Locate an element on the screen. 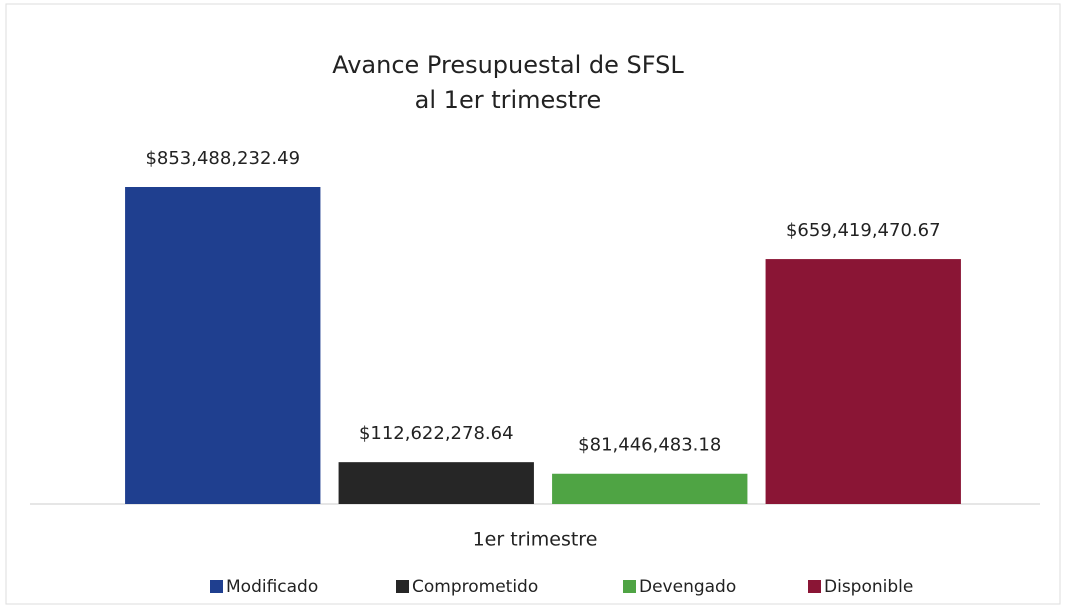 The image size is (1066, 610). x-tick-label: 1er trimestre is located at coordinates (535, 540).